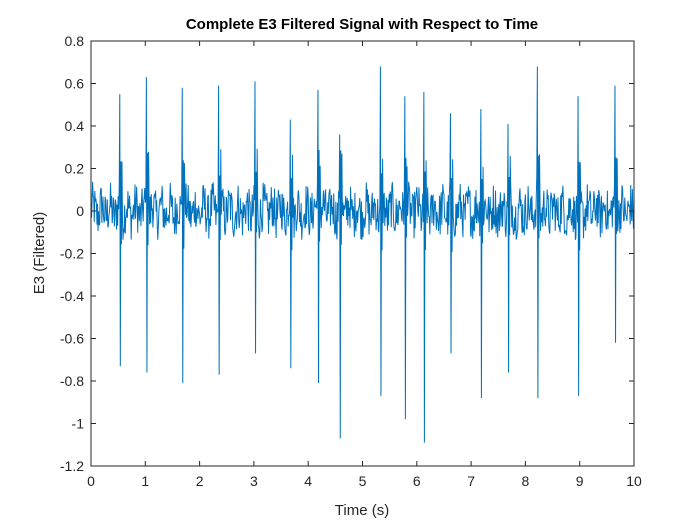  I want to click on y-tick-label: 0.2, so click(75, 169).